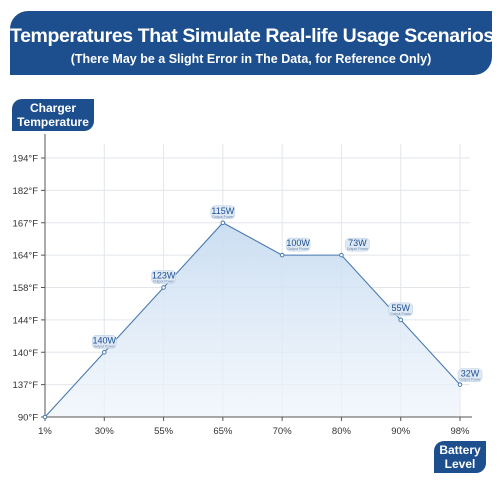 The height and width of the screenshot is (500, 500). I want to click on data-label-value: 123W, so click(164, 276).